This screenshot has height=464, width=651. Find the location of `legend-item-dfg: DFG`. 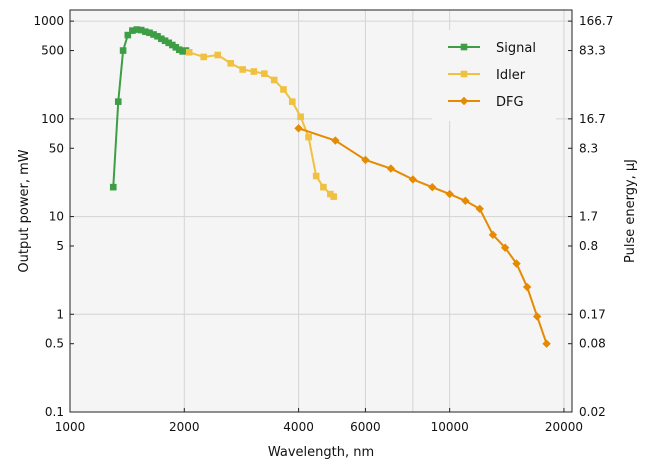

legend-item-dfg: DFG is located at coordinates (486, 102).